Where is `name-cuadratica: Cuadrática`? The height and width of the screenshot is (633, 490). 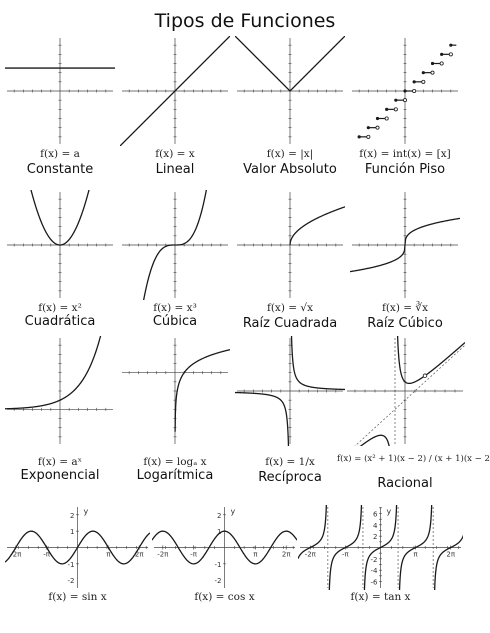 name-cuadratica: Cuadrática is located at coordinates (60, 321).